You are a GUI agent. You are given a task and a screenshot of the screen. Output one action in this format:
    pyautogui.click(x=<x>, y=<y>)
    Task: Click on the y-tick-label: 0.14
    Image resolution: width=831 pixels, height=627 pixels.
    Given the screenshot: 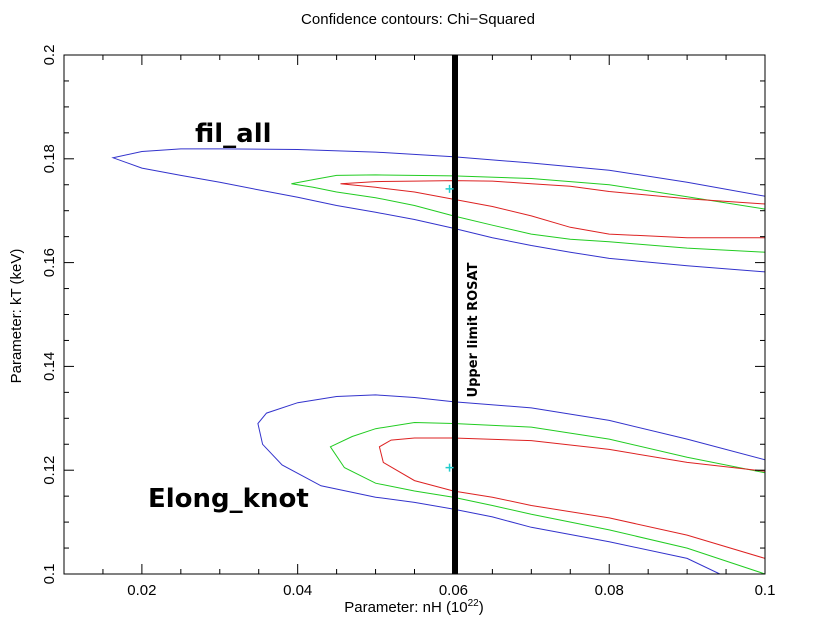 What is the action you would take?
    pyautogui.click(x=49, y=366)
    